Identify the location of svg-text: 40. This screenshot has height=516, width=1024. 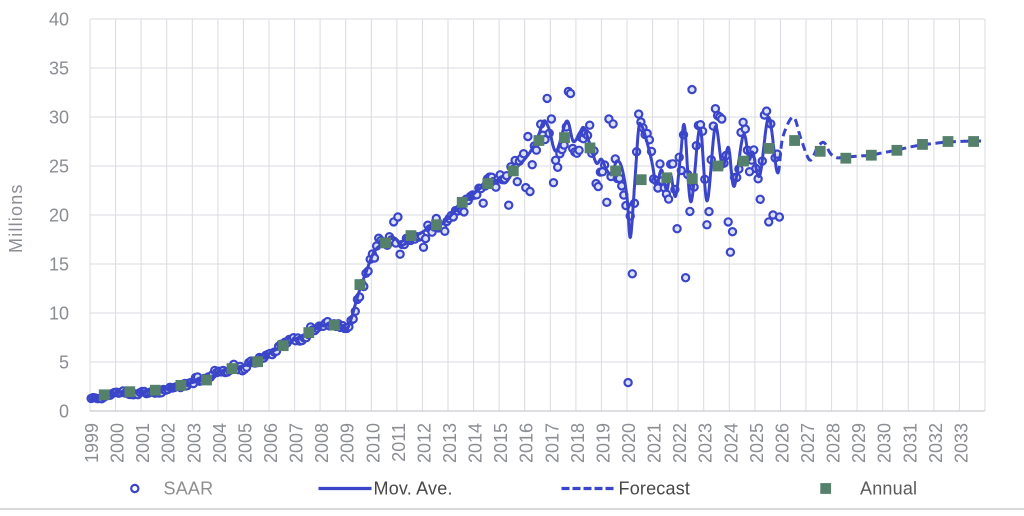
(59, 20).